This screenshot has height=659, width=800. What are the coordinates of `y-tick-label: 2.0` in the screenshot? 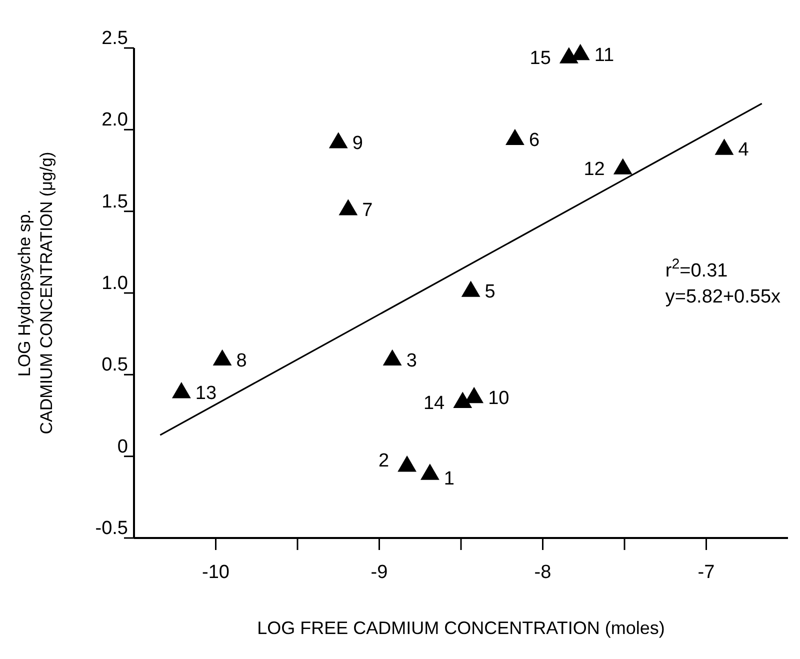 It's located at (115, 120).